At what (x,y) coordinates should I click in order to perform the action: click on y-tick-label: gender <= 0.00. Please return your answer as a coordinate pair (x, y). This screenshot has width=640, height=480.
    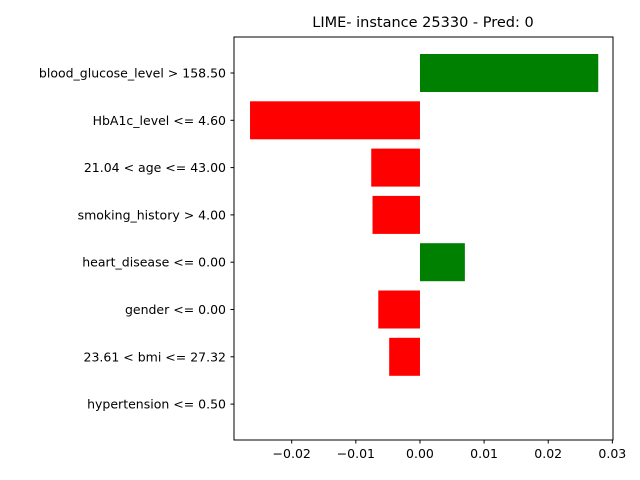
    Looking at the image, I should click on (175, 309).